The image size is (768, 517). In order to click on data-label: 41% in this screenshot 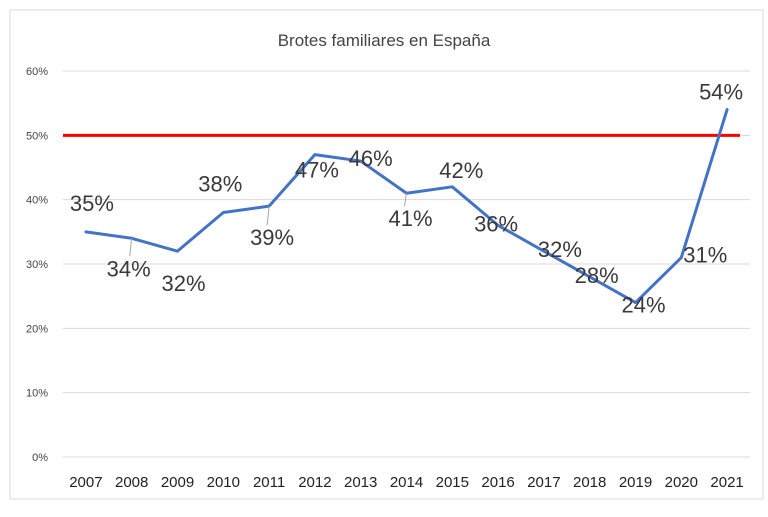, I will do `click(410, 218)`.